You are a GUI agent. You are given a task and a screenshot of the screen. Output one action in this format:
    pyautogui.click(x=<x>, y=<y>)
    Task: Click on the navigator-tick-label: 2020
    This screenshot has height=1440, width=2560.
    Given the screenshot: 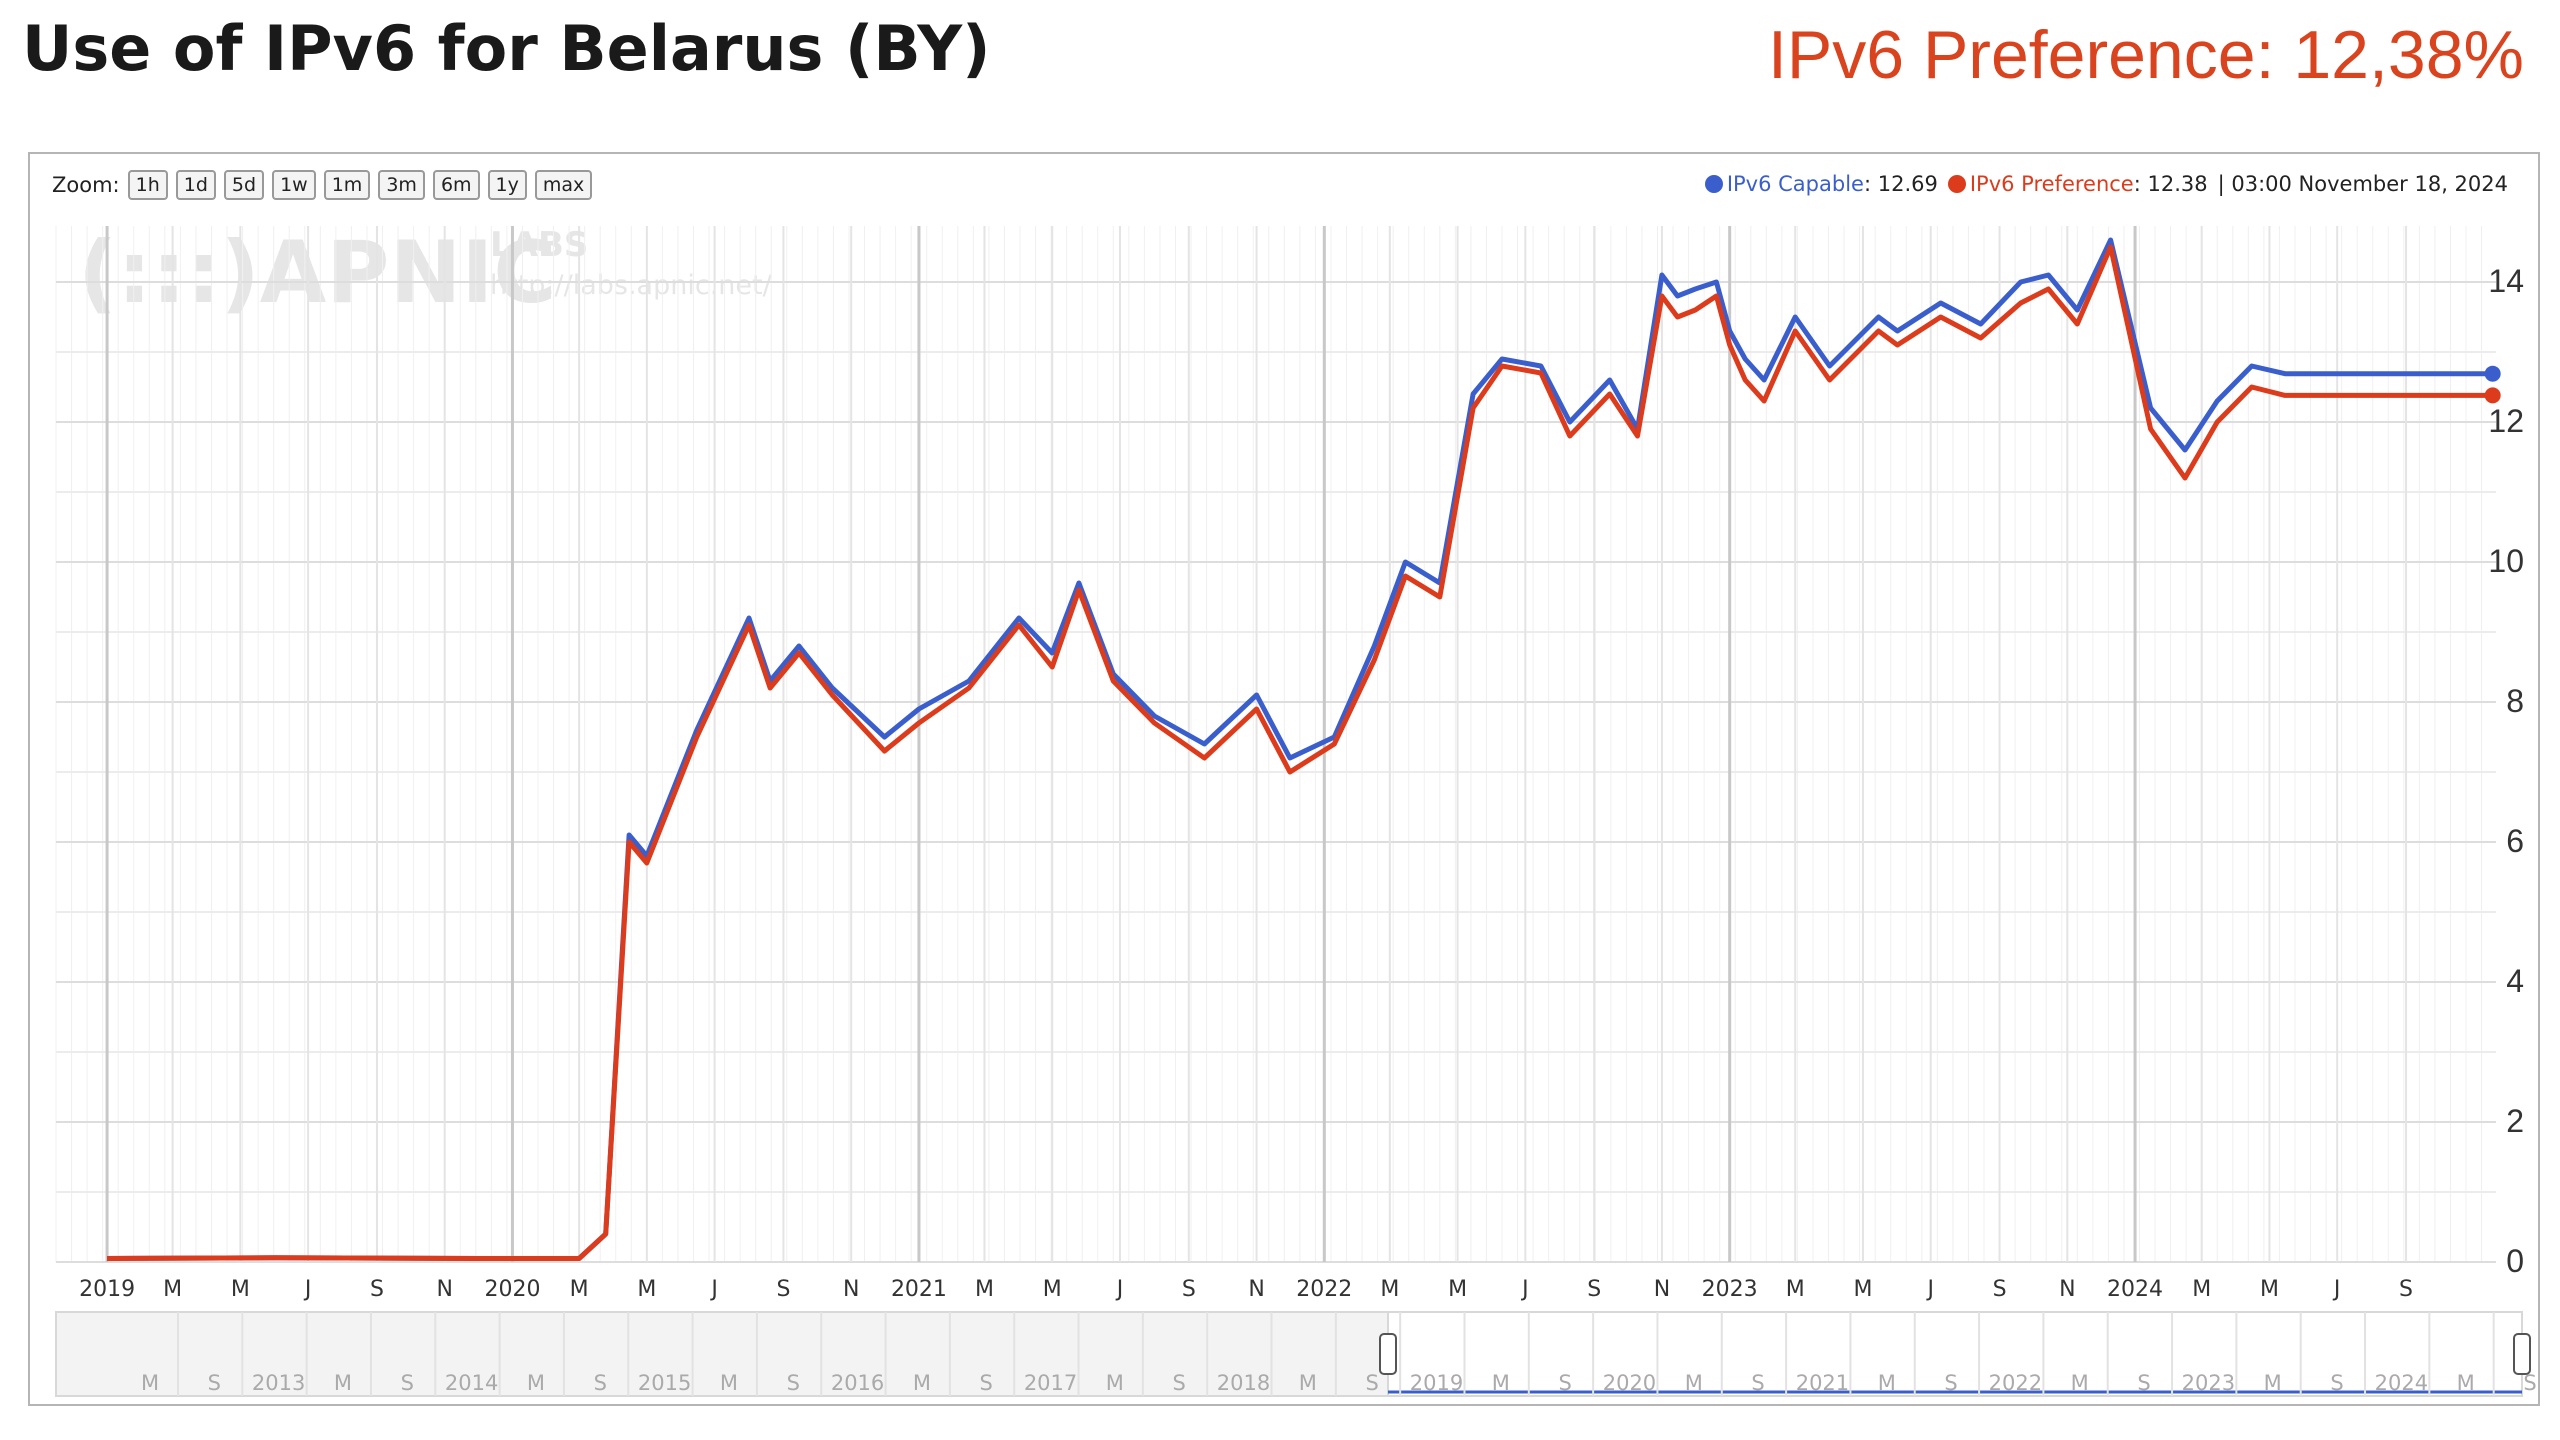 What is the action you would take?
    pyautogui.click(x=1629, y=1383)
    